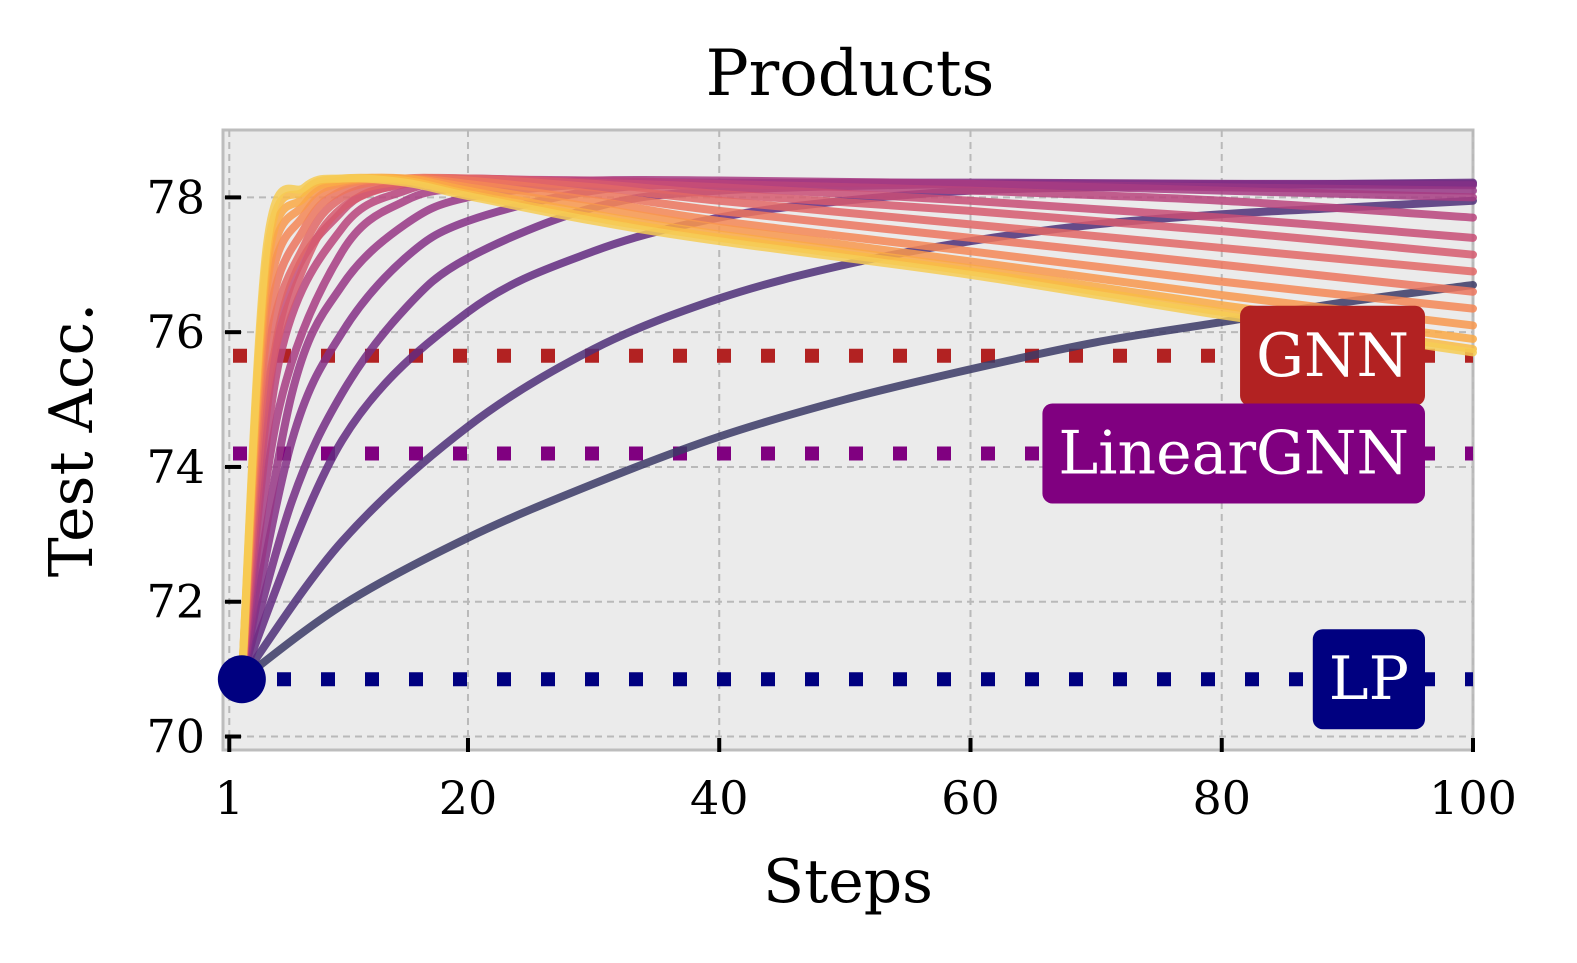 The image size is (1577, 963). Describe the element at coordinates (175, 467) in the screenshot. I see `y-tick-label: 74` at that location.